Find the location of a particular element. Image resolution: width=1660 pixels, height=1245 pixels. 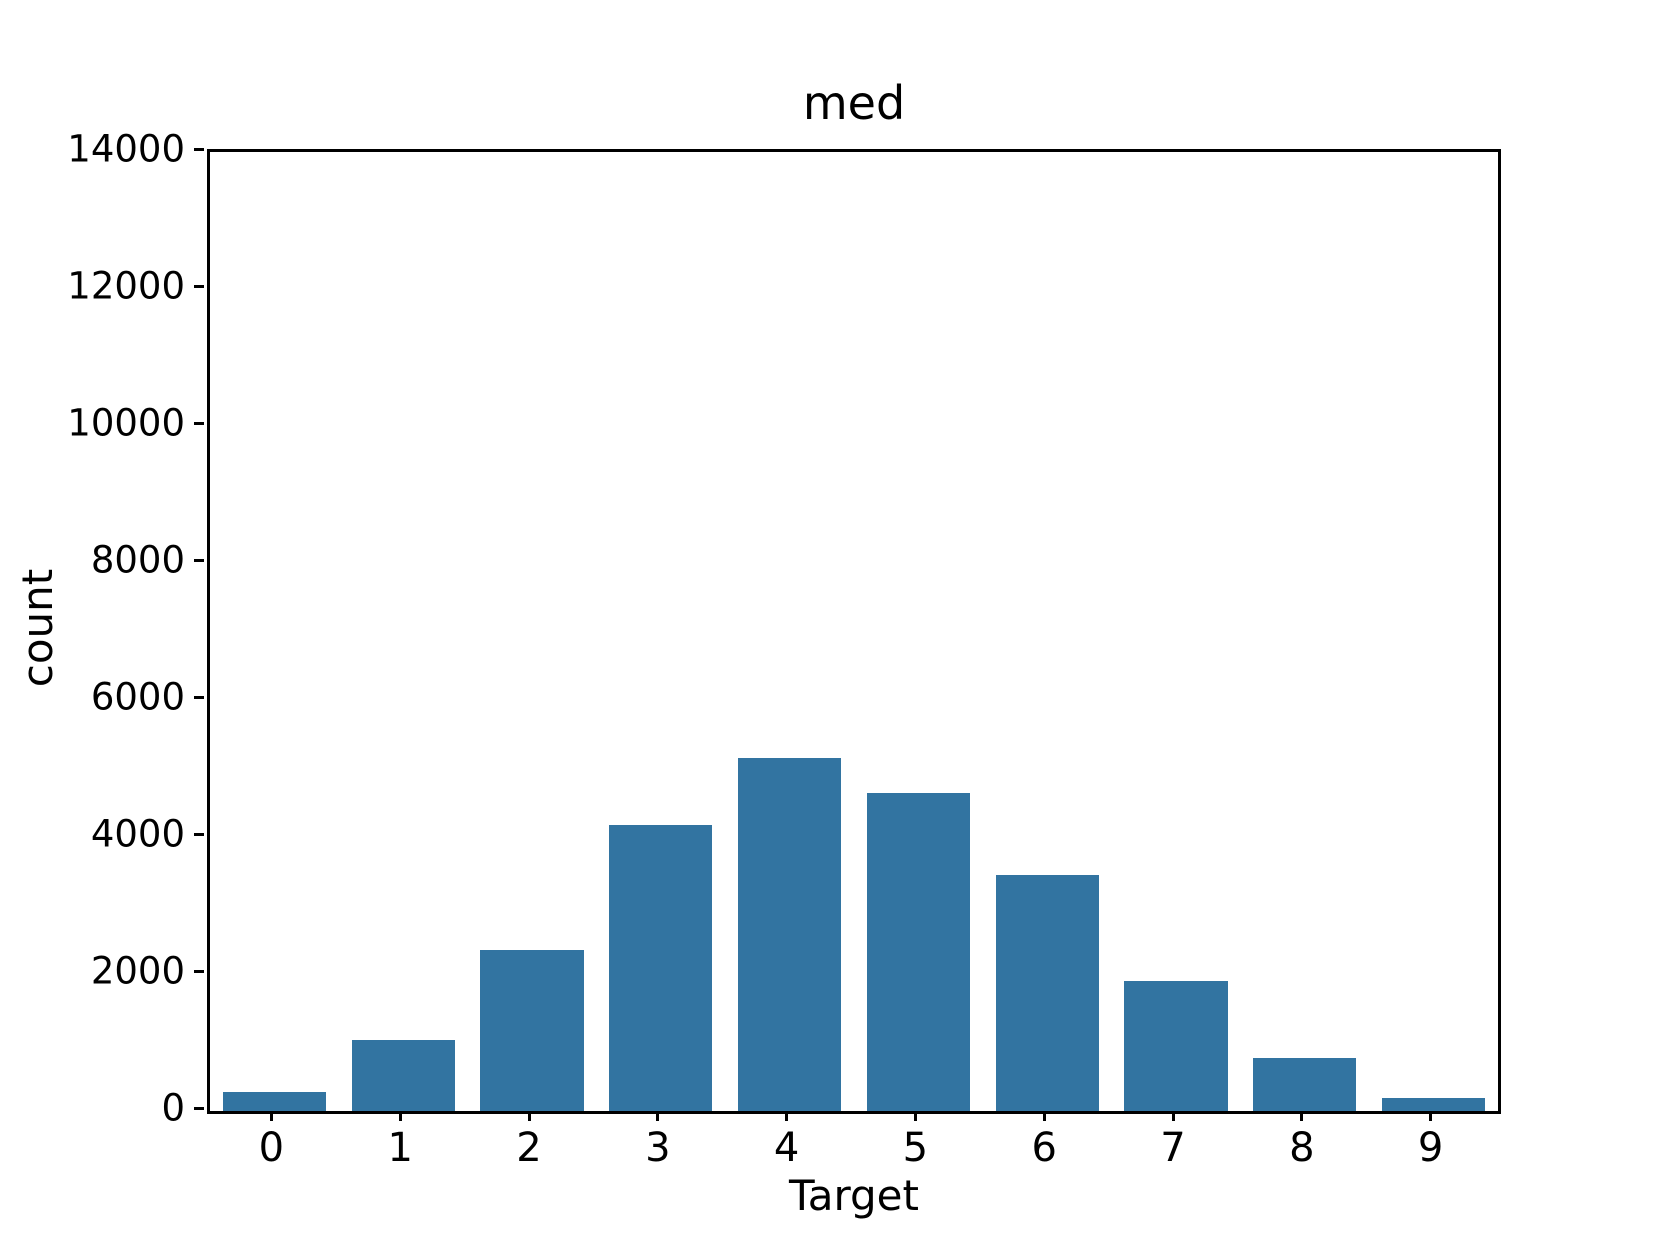

chart-title: med is located at coordinates (854, 103).